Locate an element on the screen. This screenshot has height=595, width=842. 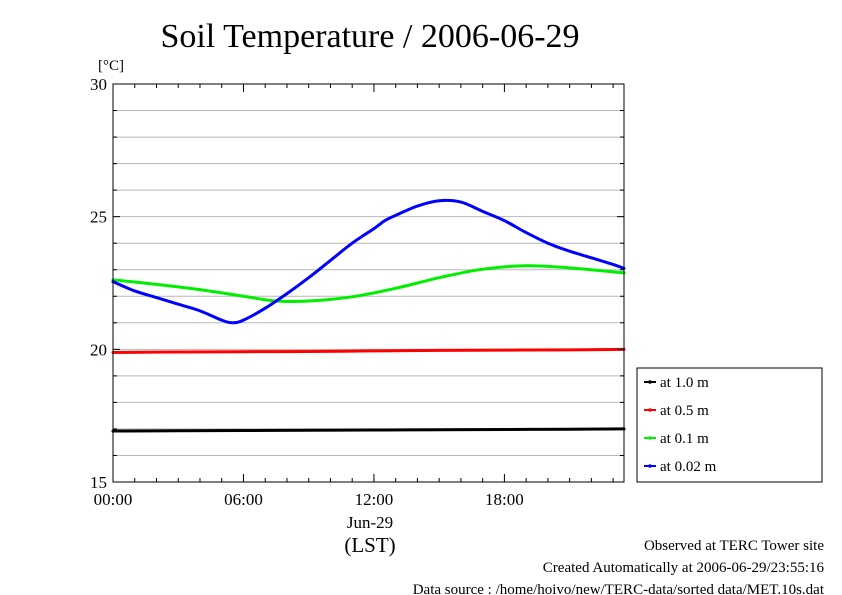
footer-site: Observed at TERC Tower site is located at coordinates (734, 546).